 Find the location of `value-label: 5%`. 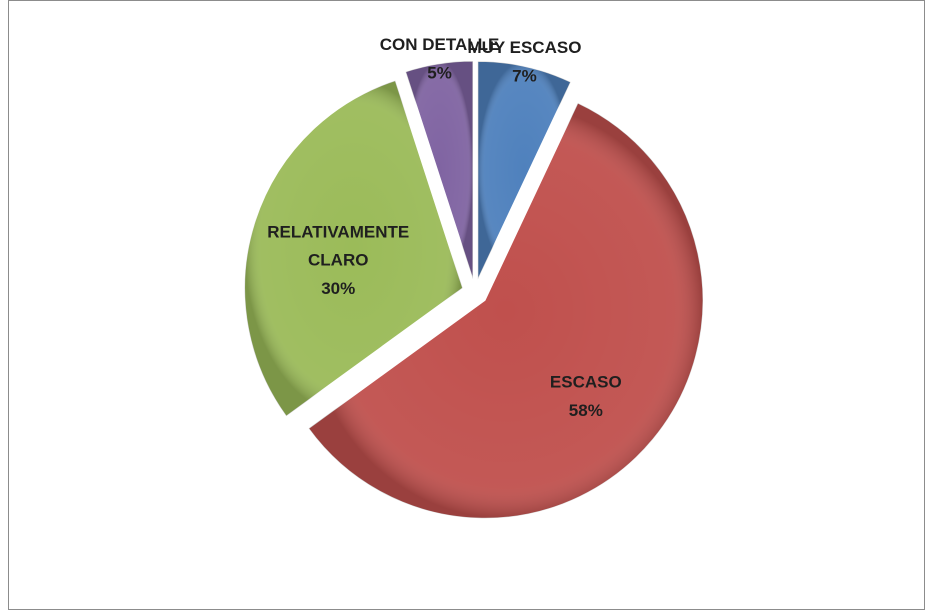

value-label: 5% is located at coordinates (439, 73).